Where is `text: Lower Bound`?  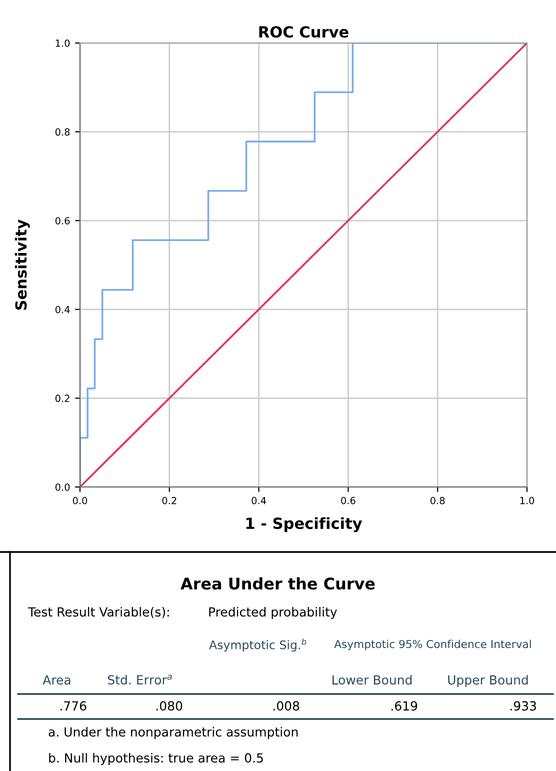 text: Lower Bound is located at coordinates (372, 679).